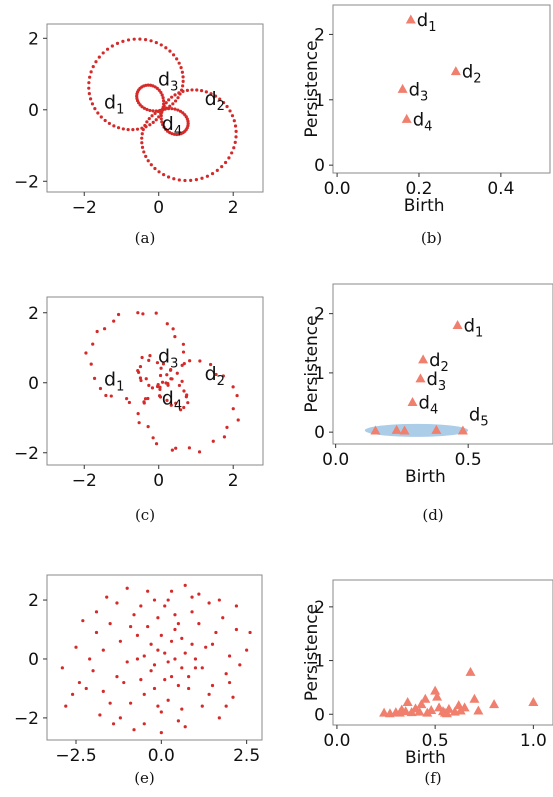 Image resolution: width=553 pixels, height=797 pixels. What do you see at coordinates (246, 756) in the screenshot?
I see `x-tick-label: 2.5` at bounding box center [246, 756].